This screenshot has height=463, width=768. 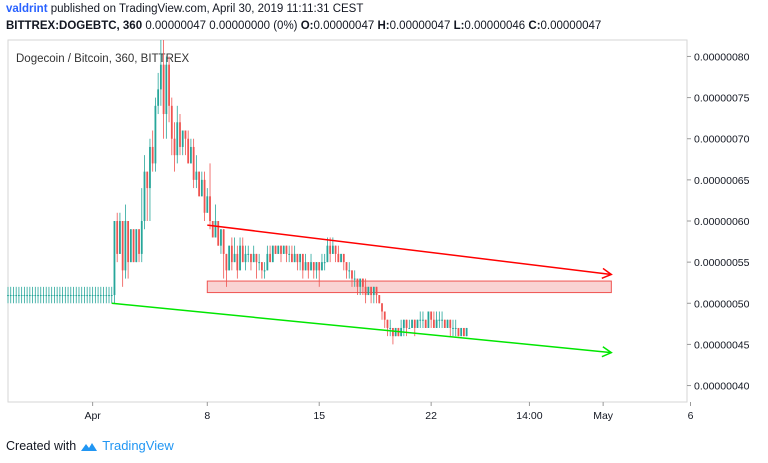 What do you see at coordinates (27, 9) in the screenshot?
I see `author-link: valdrint` at bounding box center [27, 9].